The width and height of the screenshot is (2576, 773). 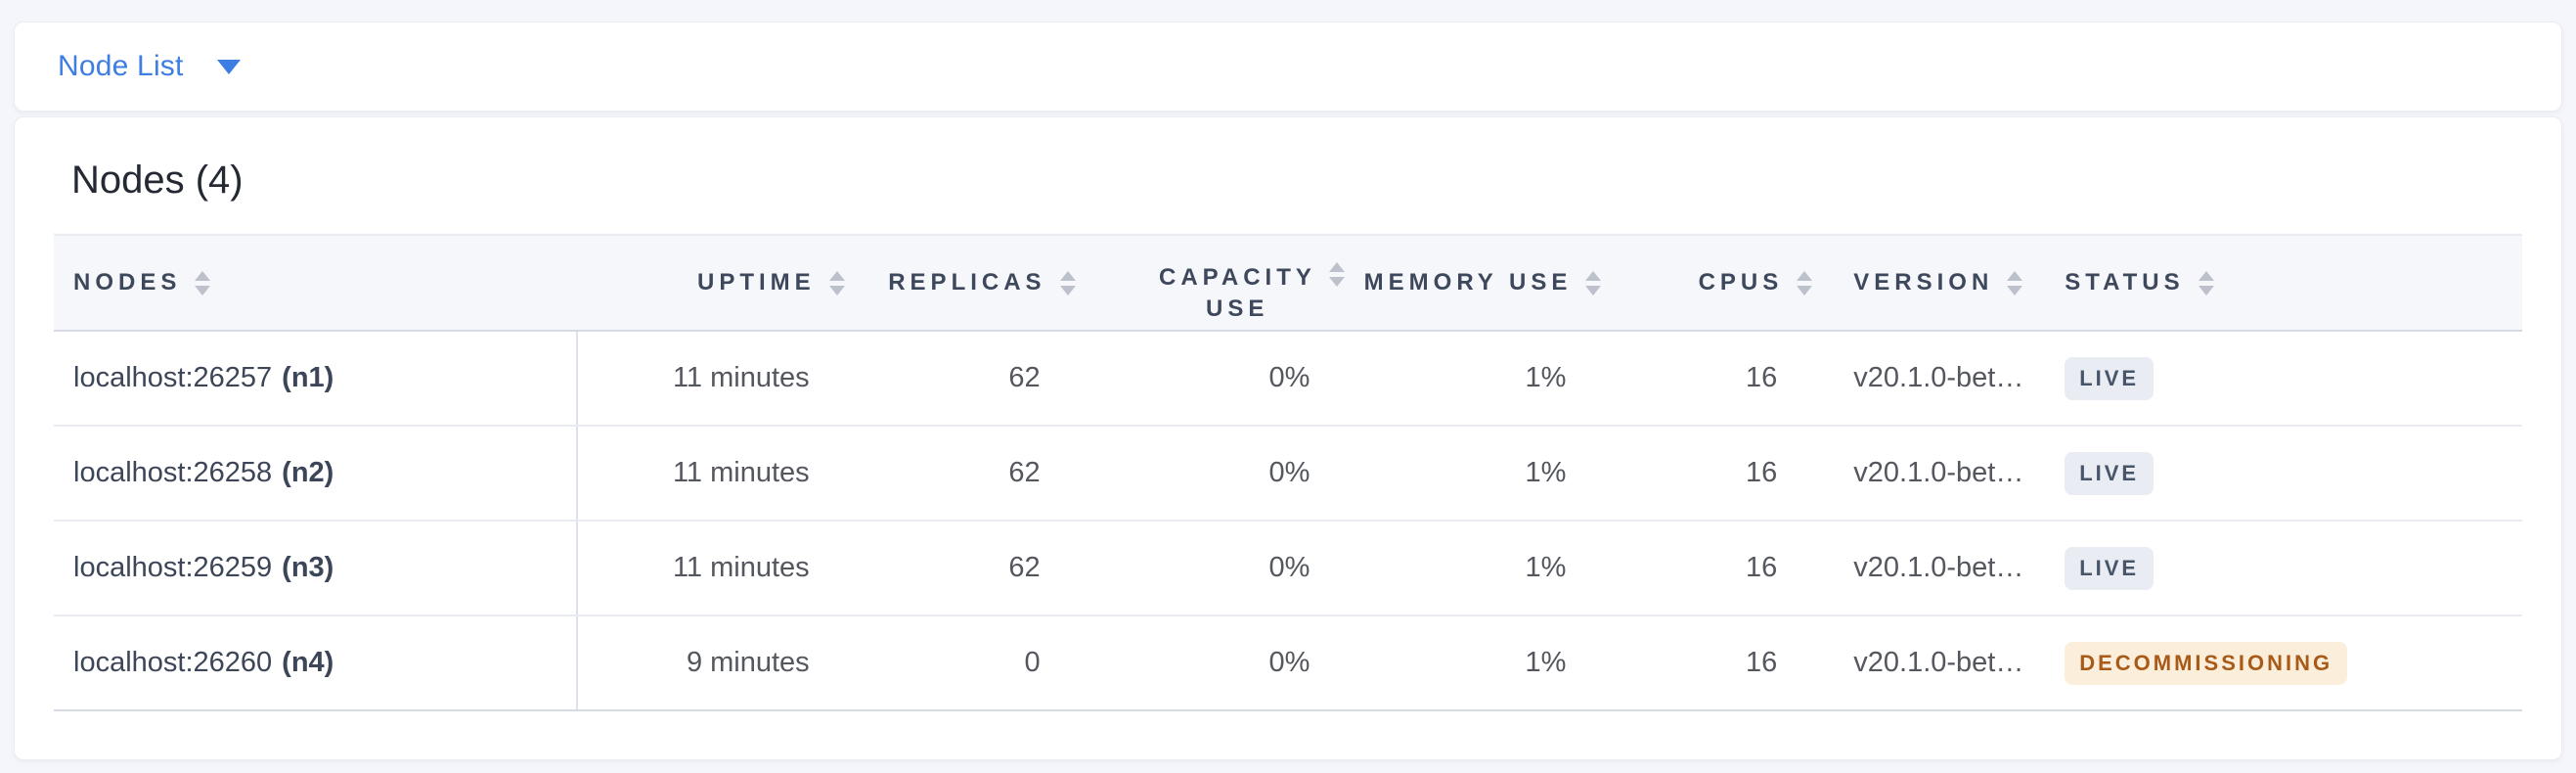 I want to click on node-address-cell: localhost:26258 (n2), so click(x=316, y=473).